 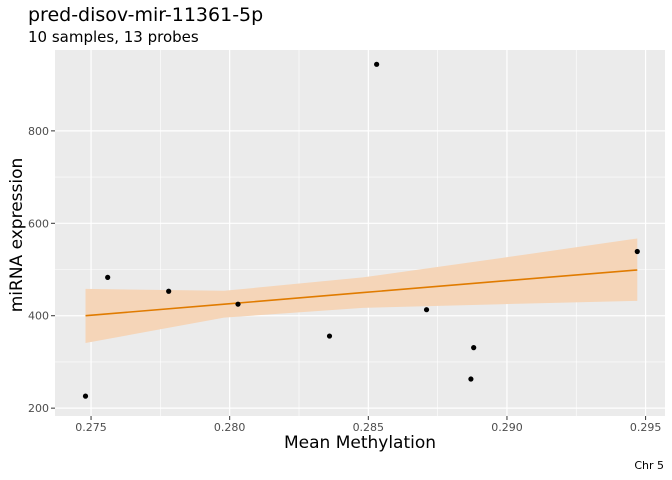 I want to click on x-tick-label: 0.275, so click(x=91, y=427).